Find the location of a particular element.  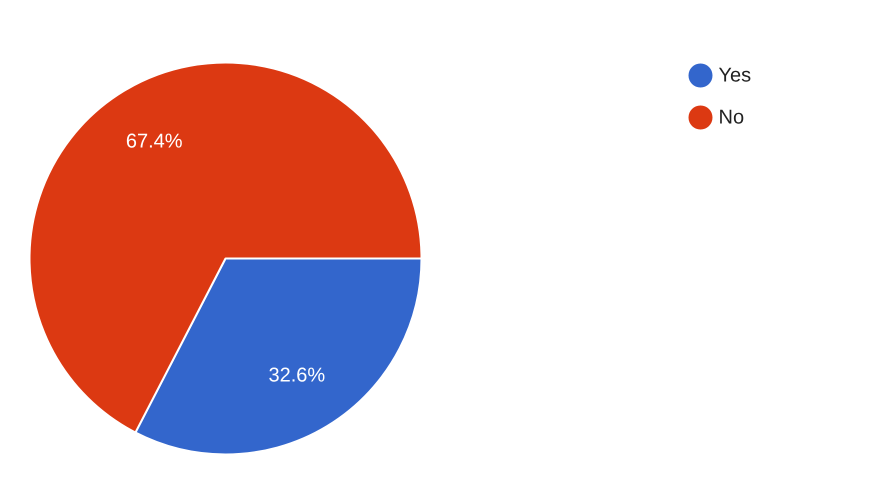

legend-label: No is located at coordinates (731, 117).